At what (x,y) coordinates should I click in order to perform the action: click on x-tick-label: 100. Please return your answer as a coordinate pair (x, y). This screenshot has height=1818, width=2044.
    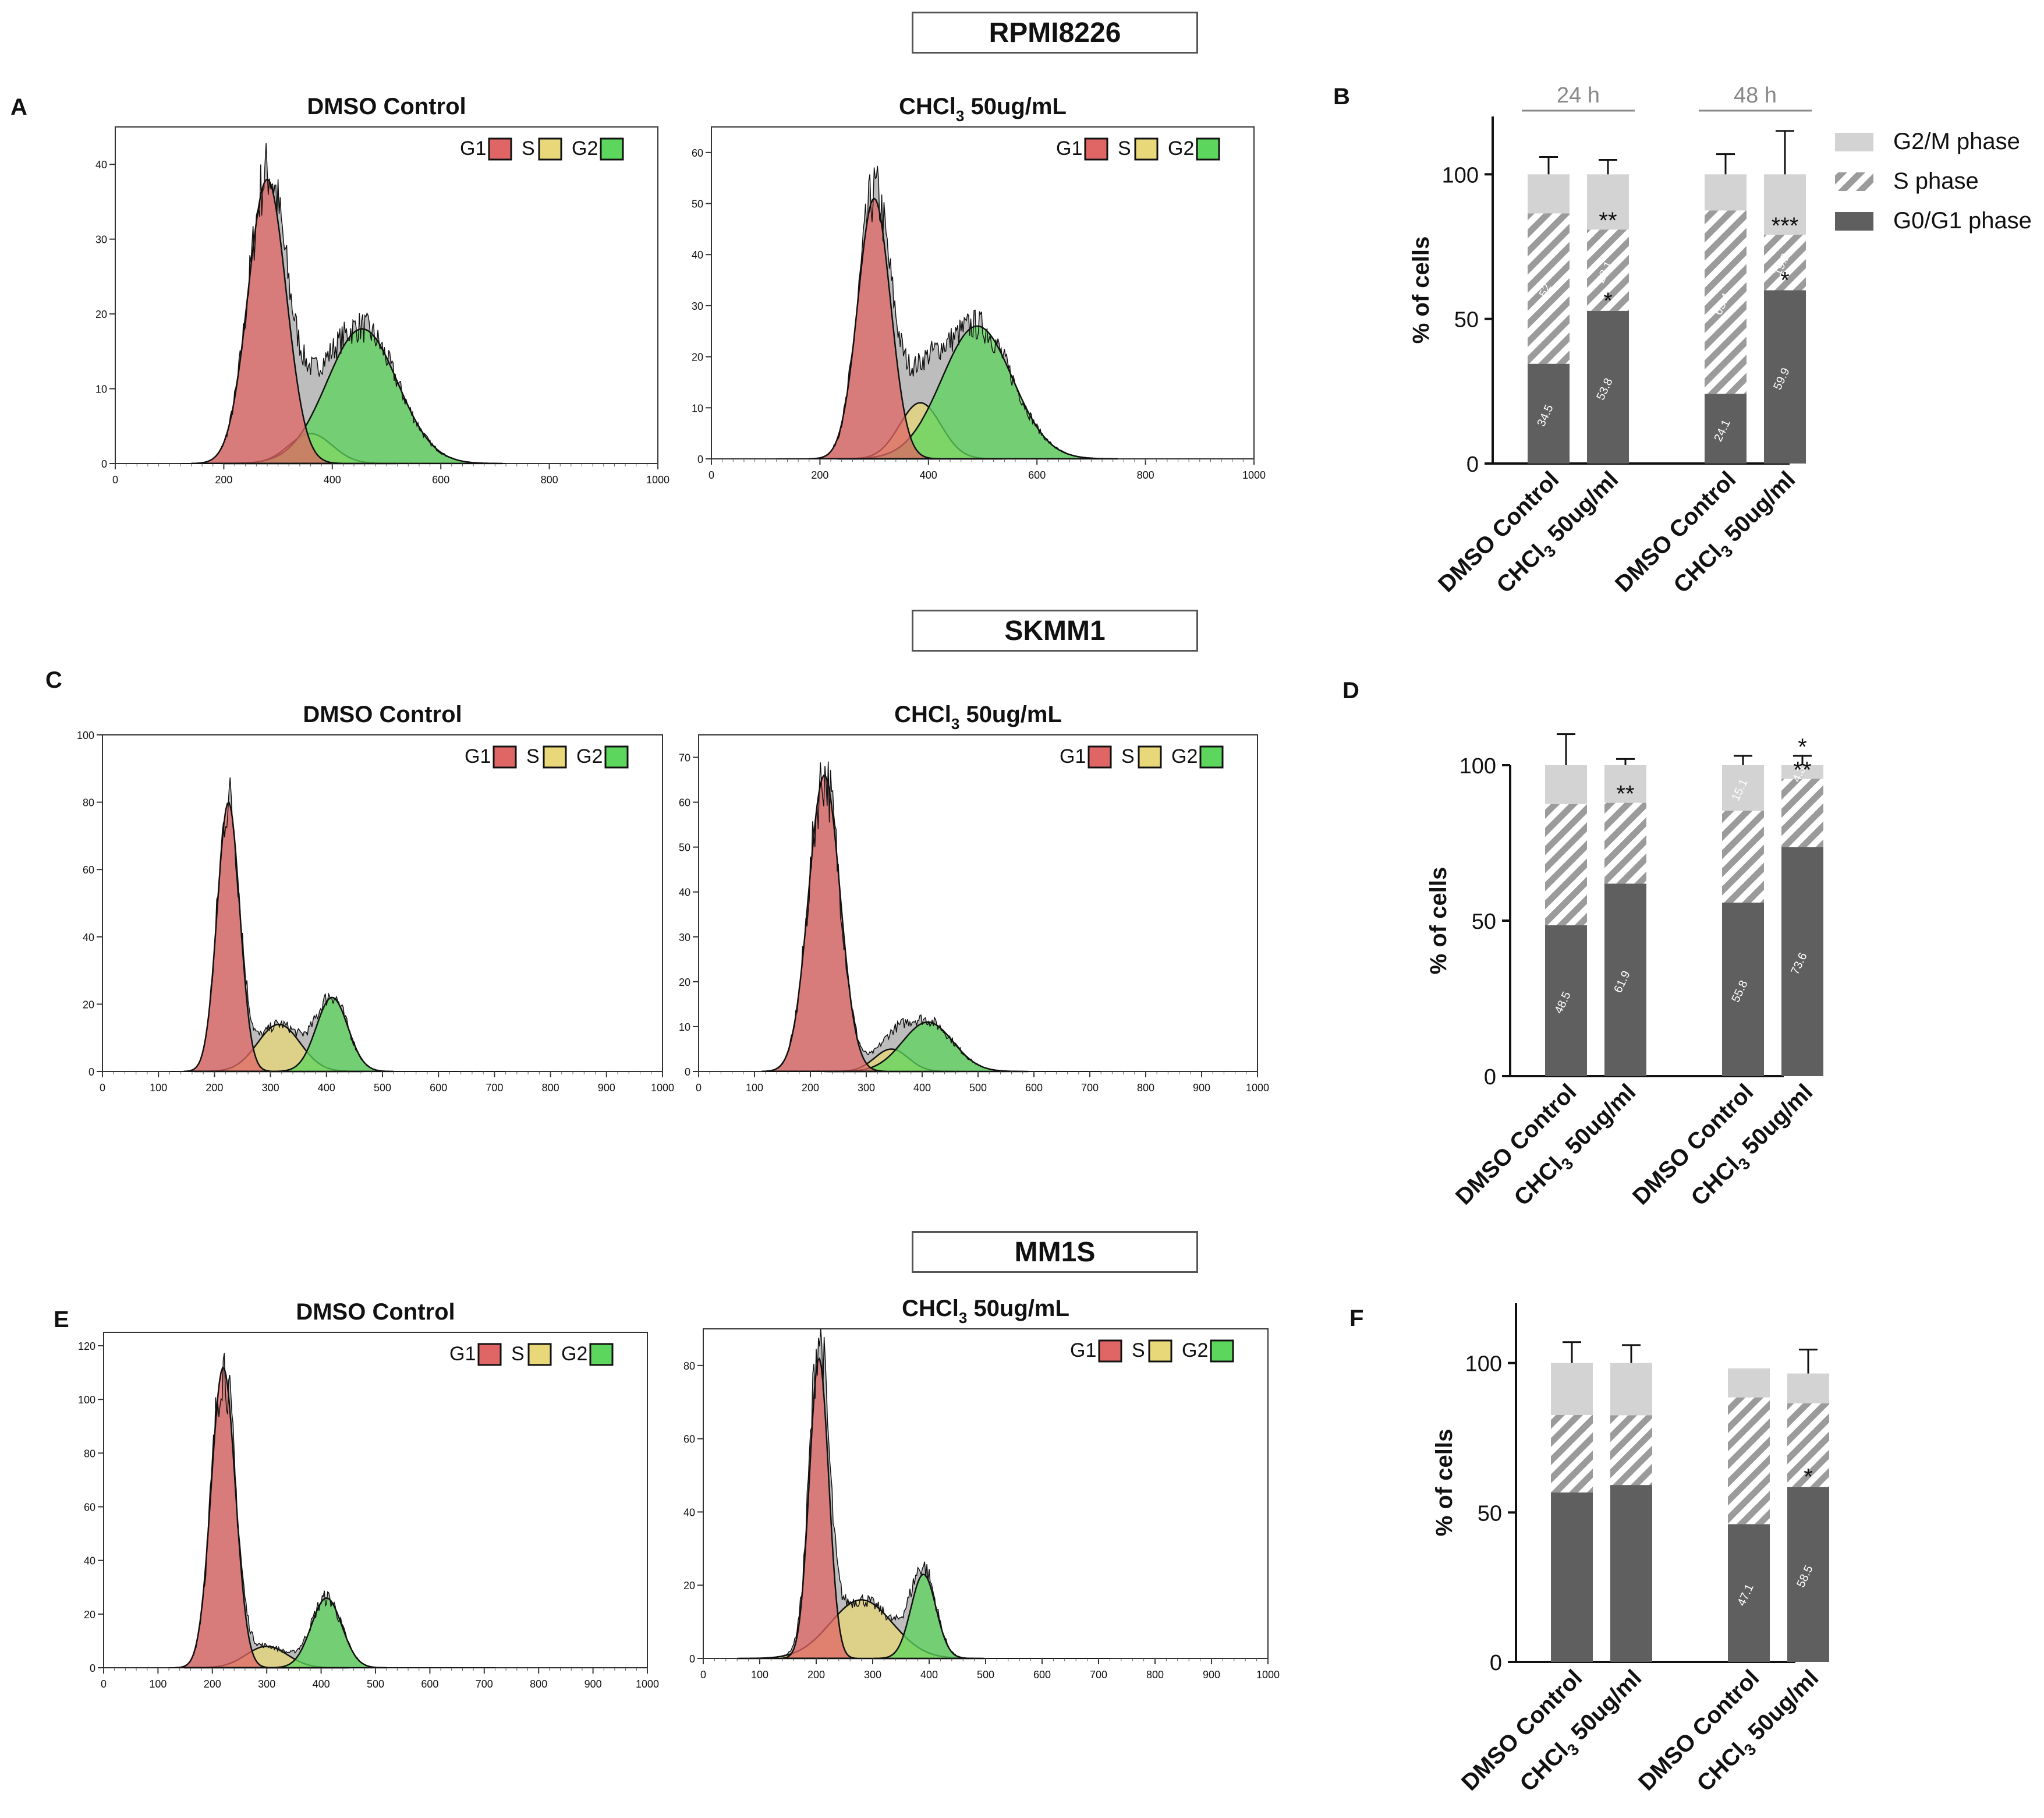
    Looking at the image, I should click on (158, 1684).